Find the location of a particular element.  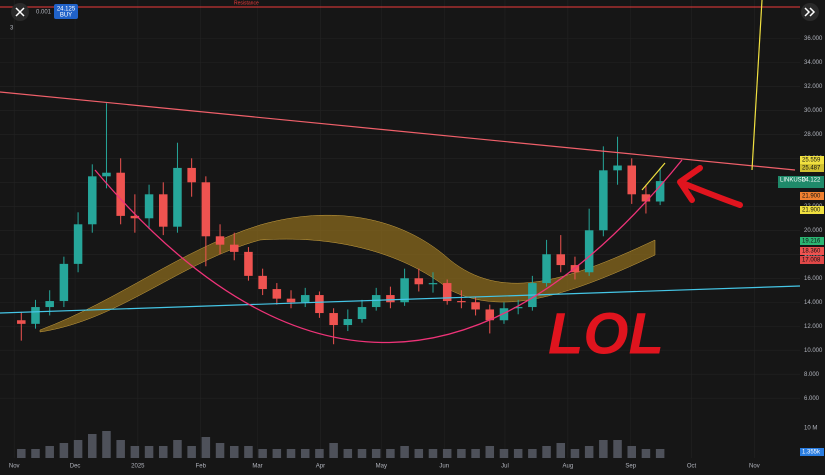

support-line is located at coordinates (400, 299).